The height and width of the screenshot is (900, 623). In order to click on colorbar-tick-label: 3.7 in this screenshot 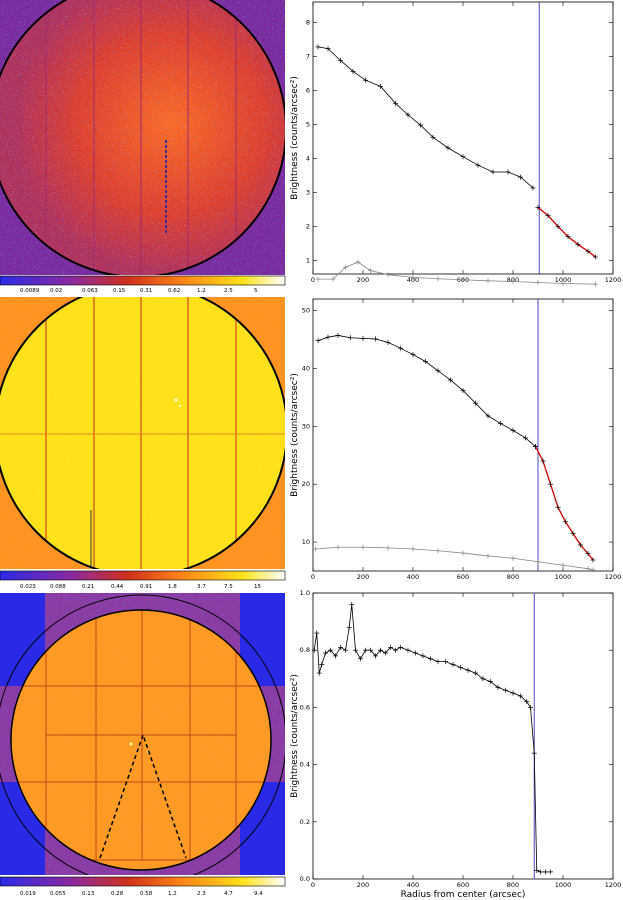, I will do `click(201, 587)`.